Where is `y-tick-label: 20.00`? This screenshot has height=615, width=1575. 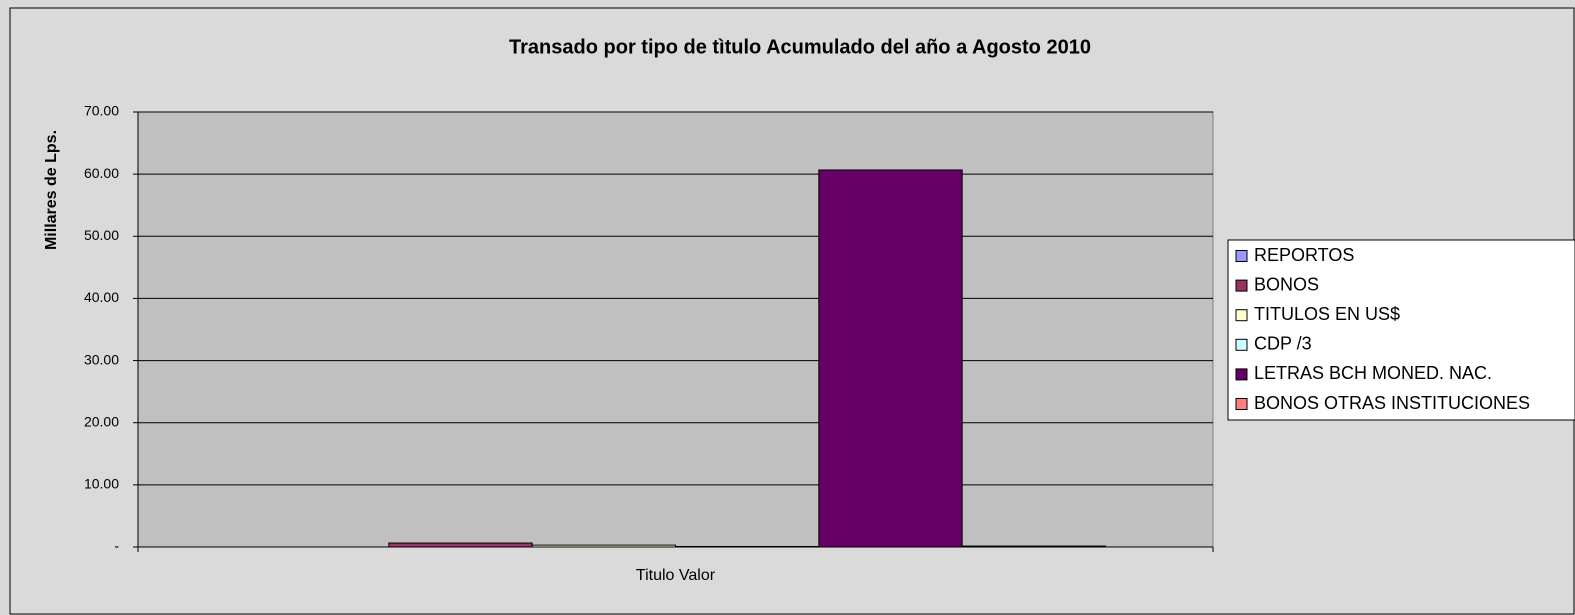 y-tick-label: 20.00 is located at coordinates (101, 421).